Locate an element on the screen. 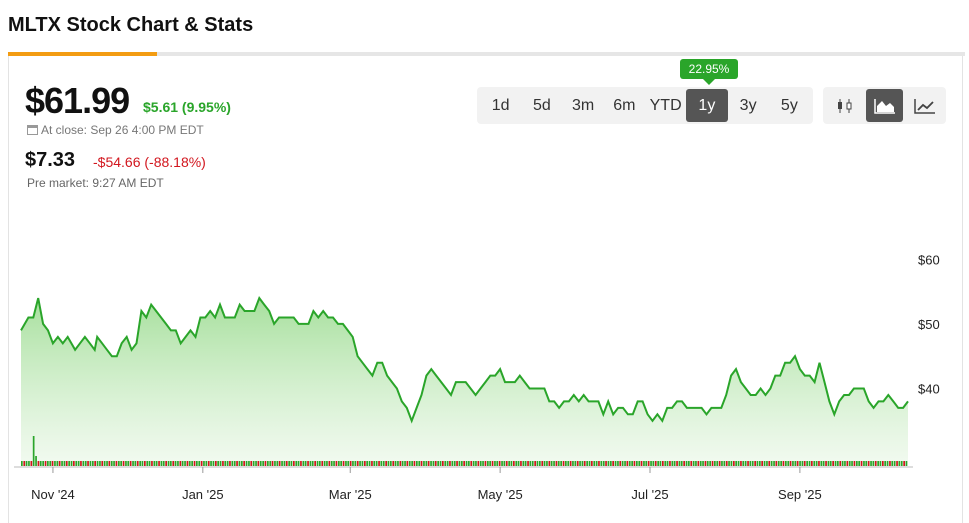  y-tick-label: $60 is located at coordinates (929, 259).